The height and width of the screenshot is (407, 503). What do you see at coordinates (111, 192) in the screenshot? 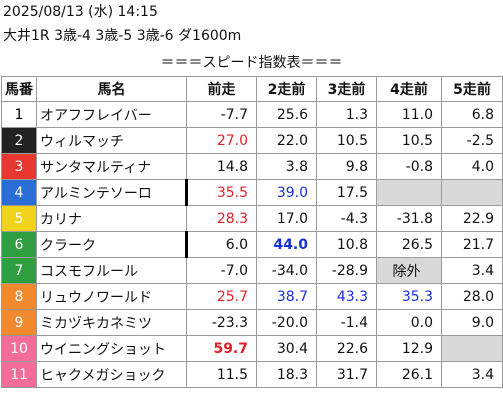
I see `horse-name: アルミンテソーロ` at bounding box center [111, 192].